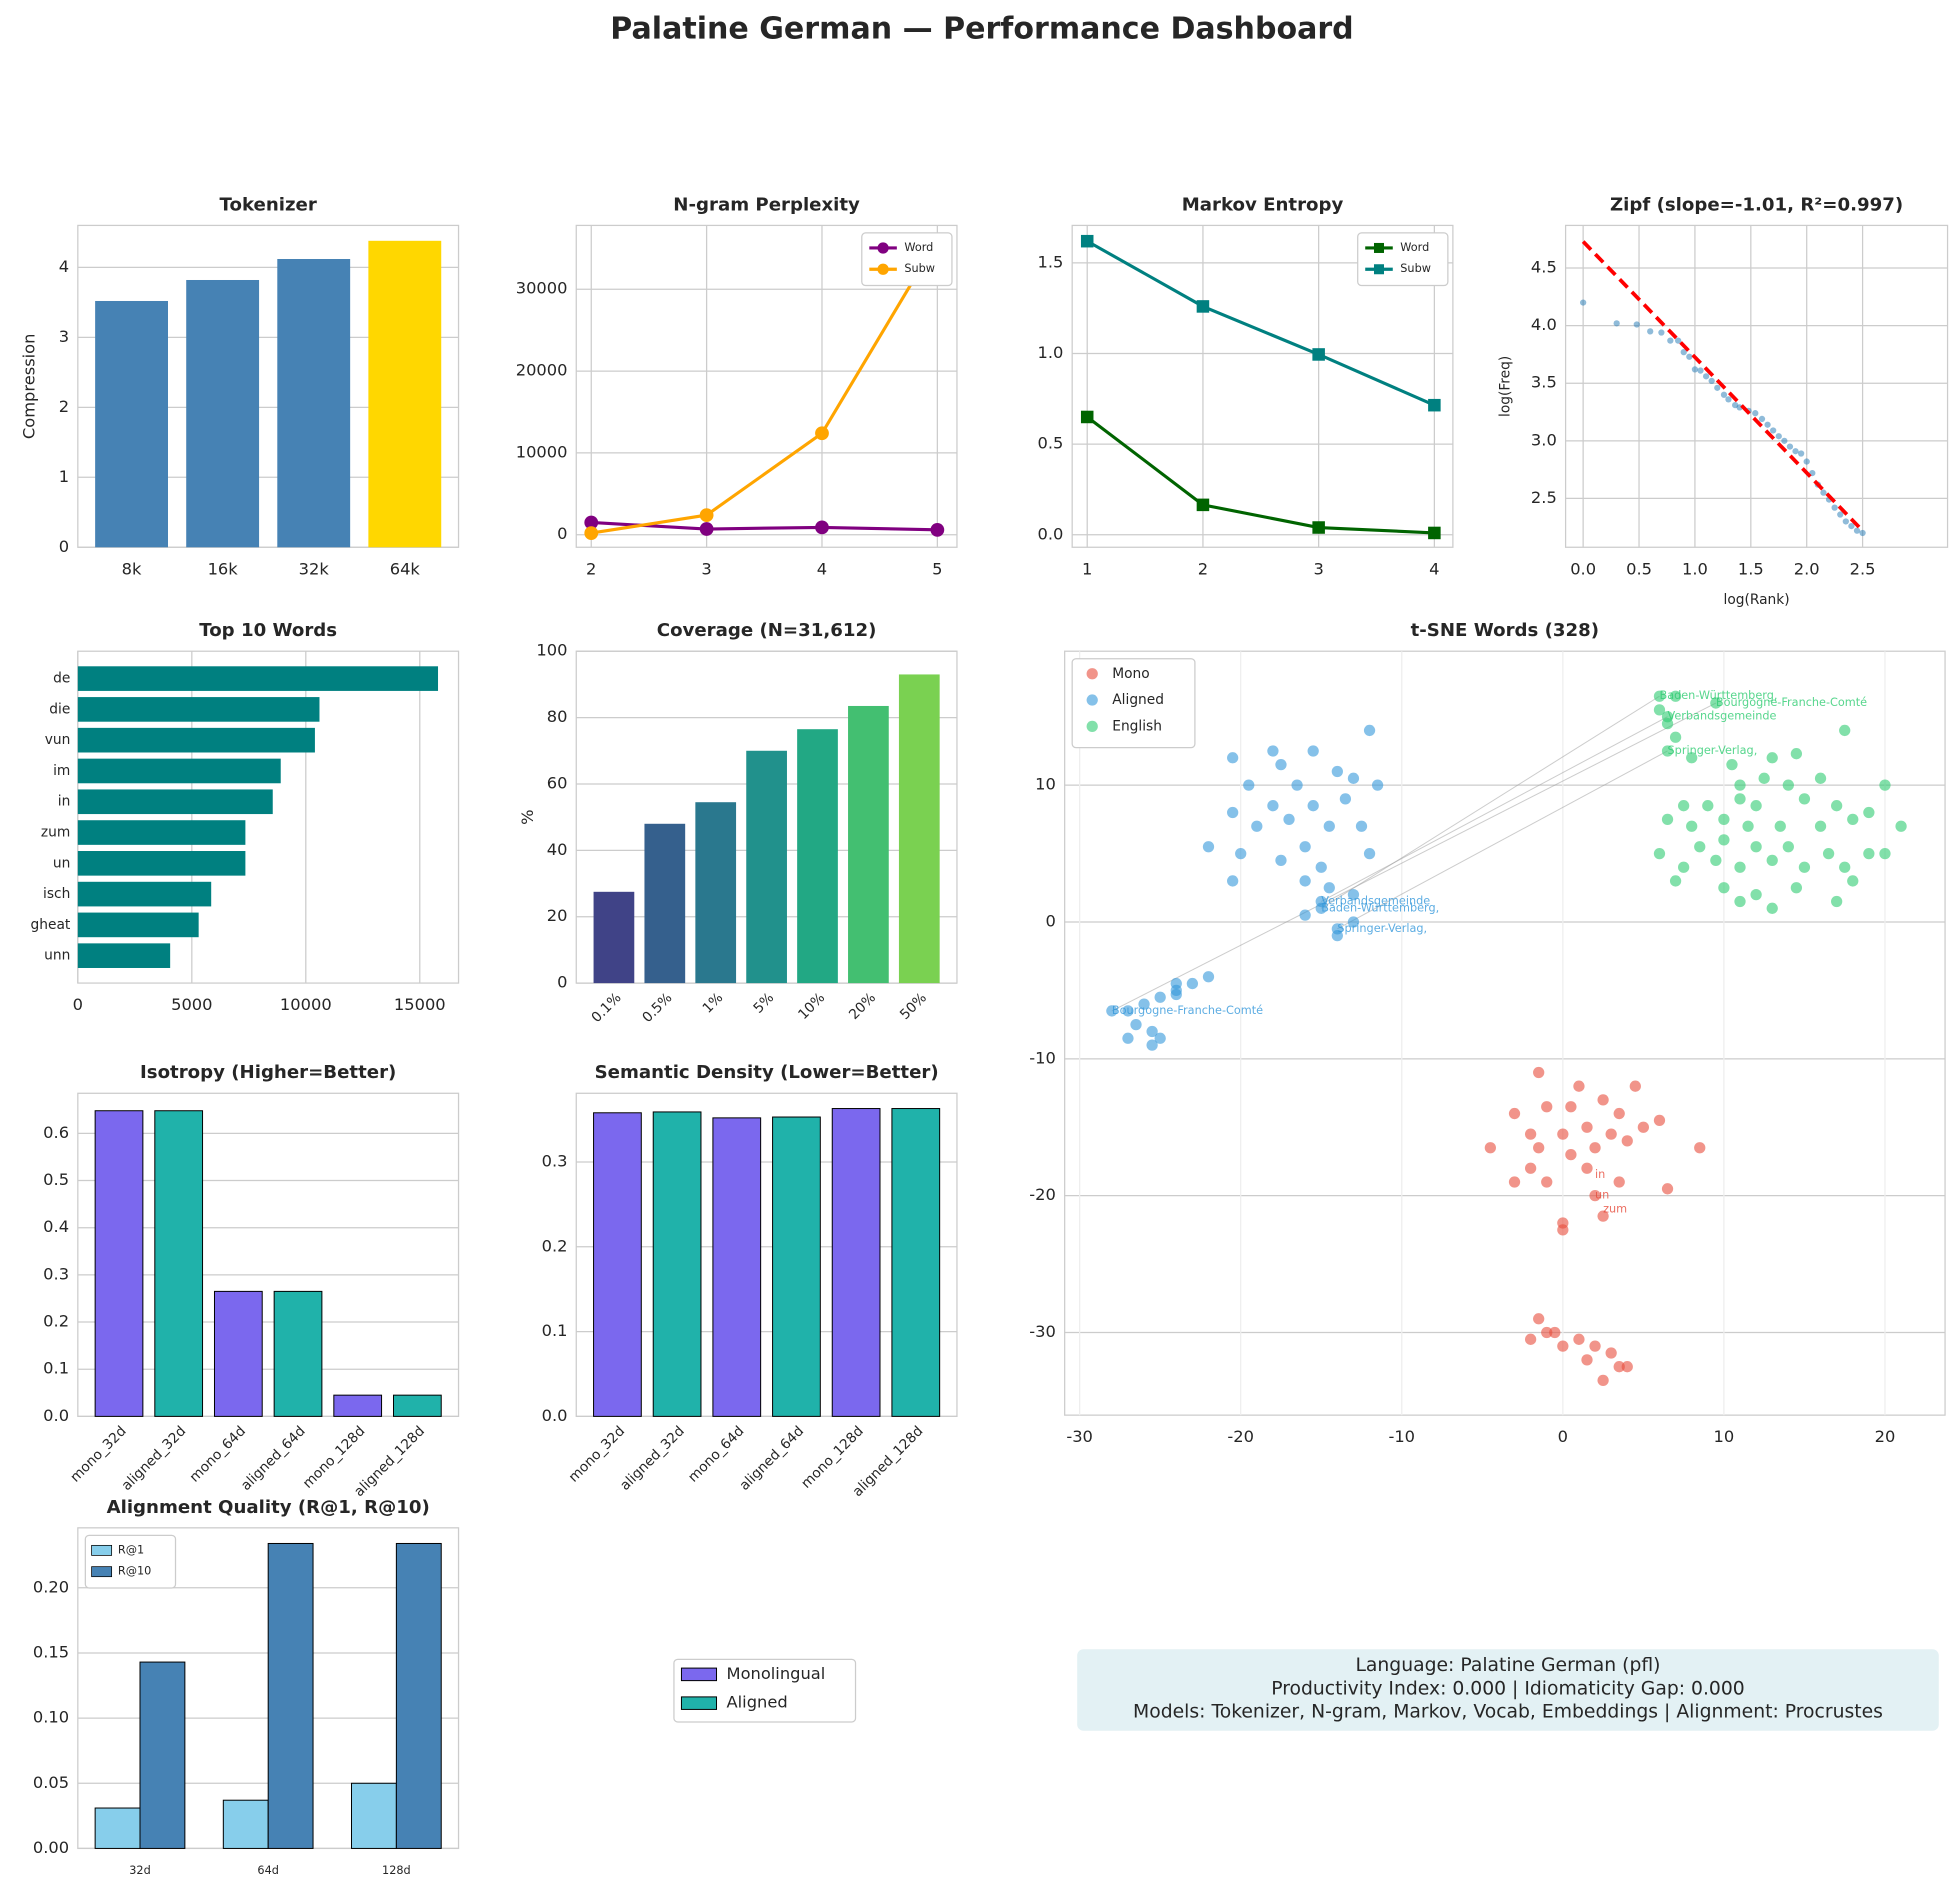 The image size is (1954, 1886). What do you see at coordinates (1051, 261) in the screenshot?
I see `y-tick-label: 1.5` at bounding box center [1051, 261].